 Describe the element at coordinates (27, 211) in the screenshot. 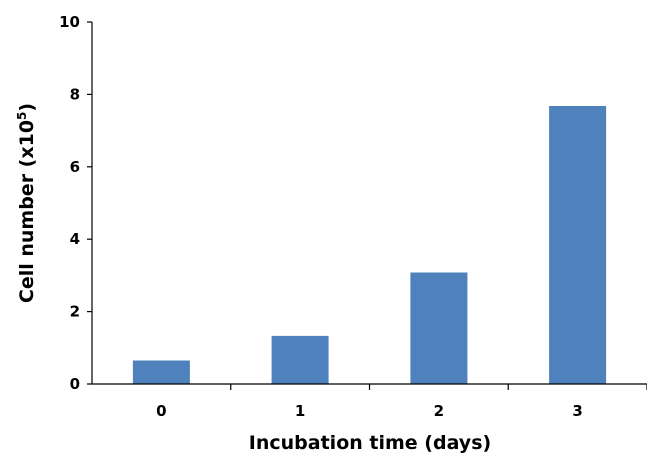

I see `y-axis-title-main: Cell number (x10` at that location.